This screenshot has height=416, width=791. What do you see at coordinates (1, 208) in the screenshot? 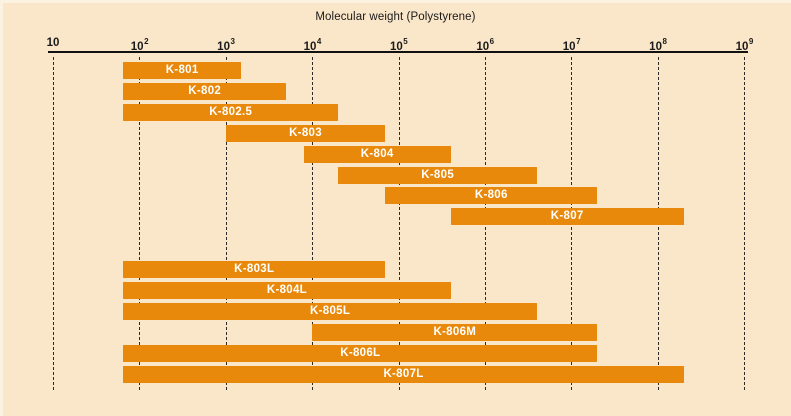
I see `canvas-left-edge-highlight` at bounding box center [1, 208].